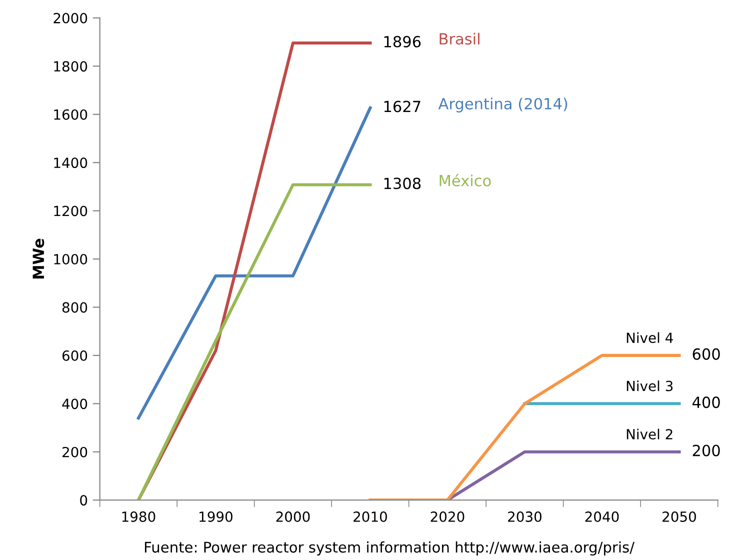 The width and height of the screenshot is (734, 560). Describe the element at coordinates (402, 184) in the screenshot. I see `data-label: 1308` at that location.